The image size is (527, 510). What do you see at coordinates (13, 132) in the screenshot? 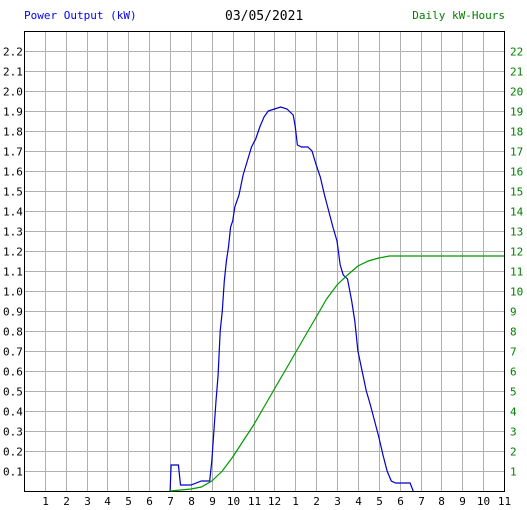
I see `y-tick-label: 1.8` at bounding box center [13, 132].